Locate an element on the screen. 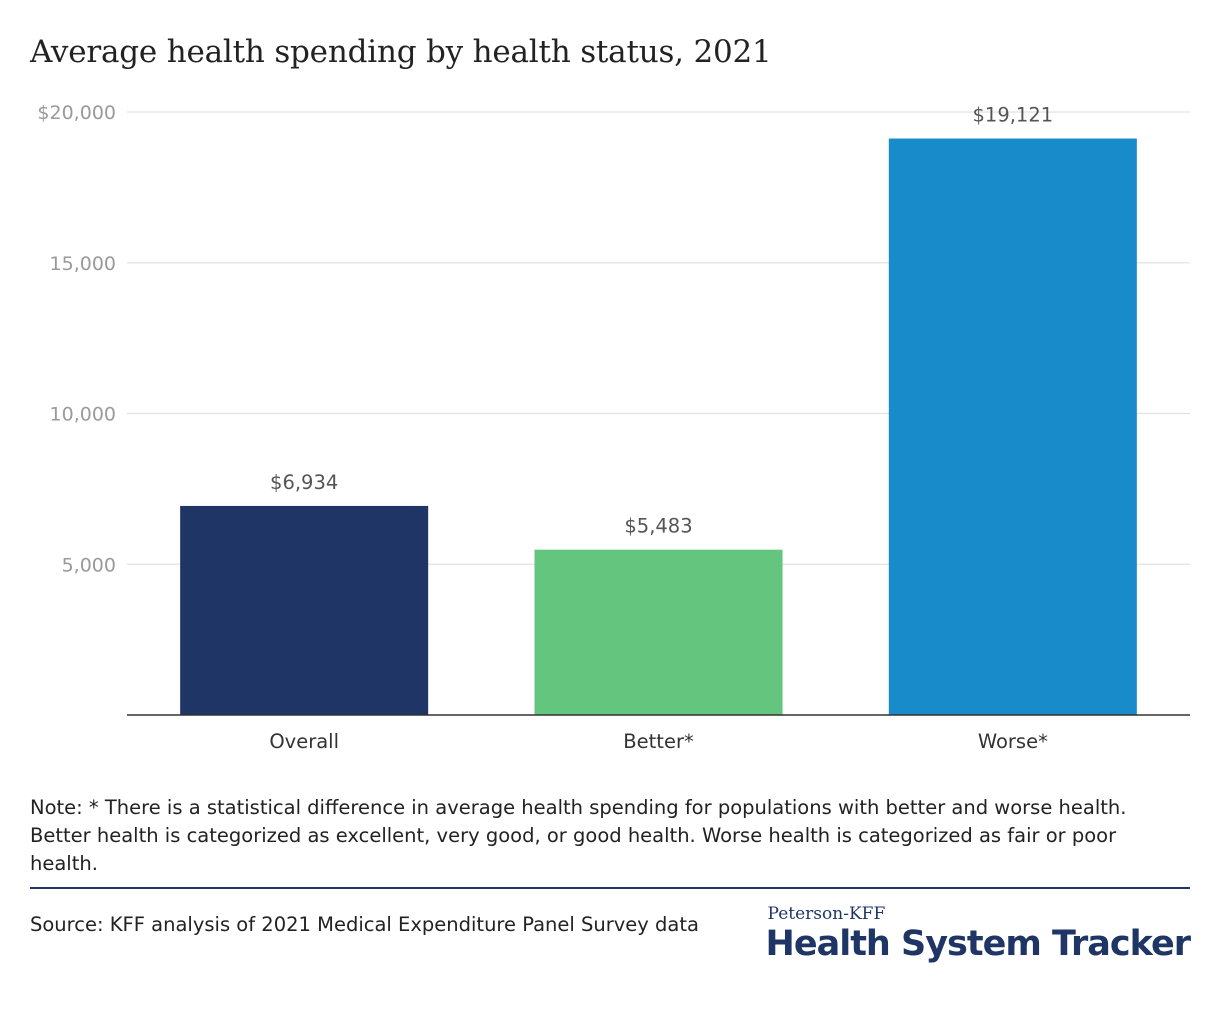  data-label: $6,934 is located at coordinates (304, 482).